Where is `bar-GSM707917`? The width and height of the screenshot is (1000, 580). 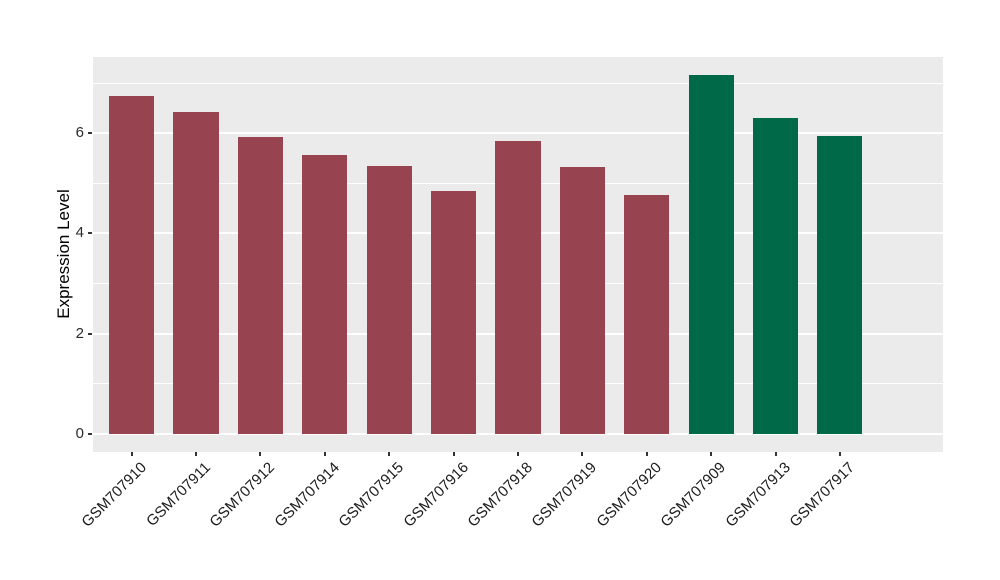
bar-GSM707917 is located at coordinates (840, 284).